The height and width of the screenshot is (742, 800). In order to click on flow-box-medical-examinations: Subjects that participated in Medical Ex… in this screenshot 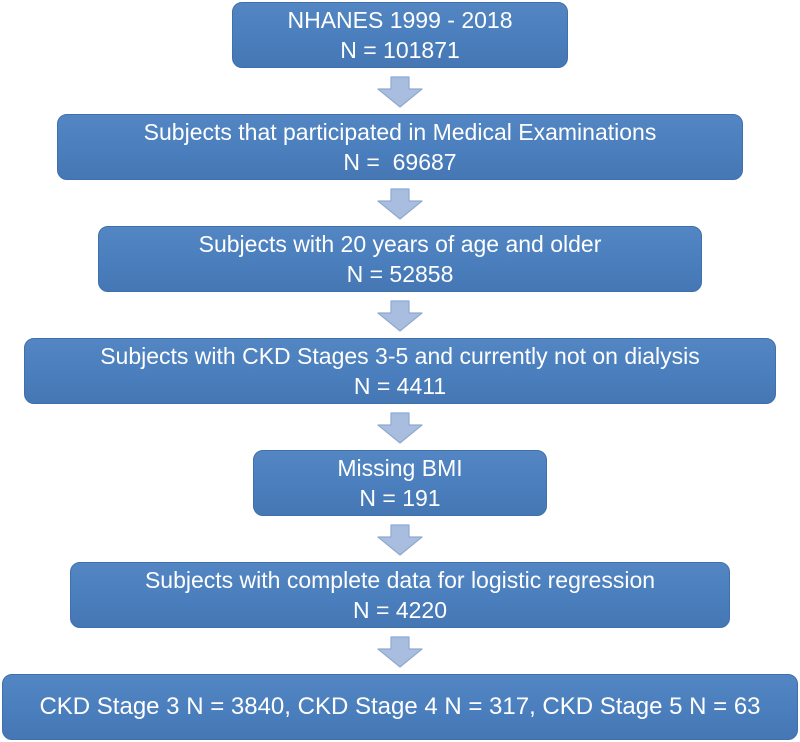, I will do `click(400, 147)`.